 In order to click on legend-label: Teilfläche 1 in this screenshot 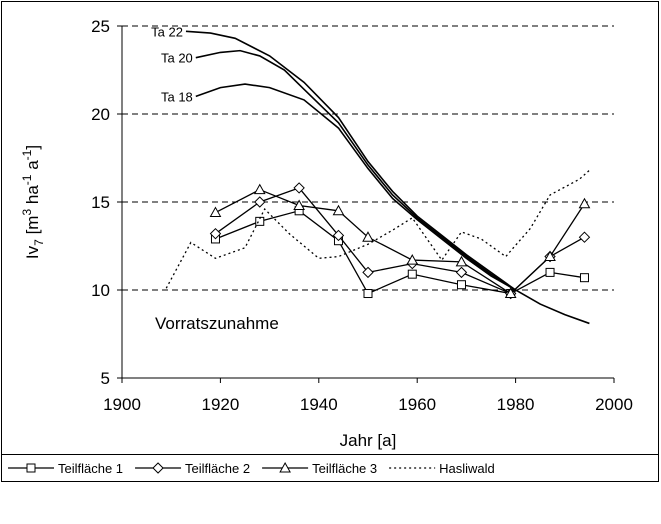, I will do `click(90, 468)`.